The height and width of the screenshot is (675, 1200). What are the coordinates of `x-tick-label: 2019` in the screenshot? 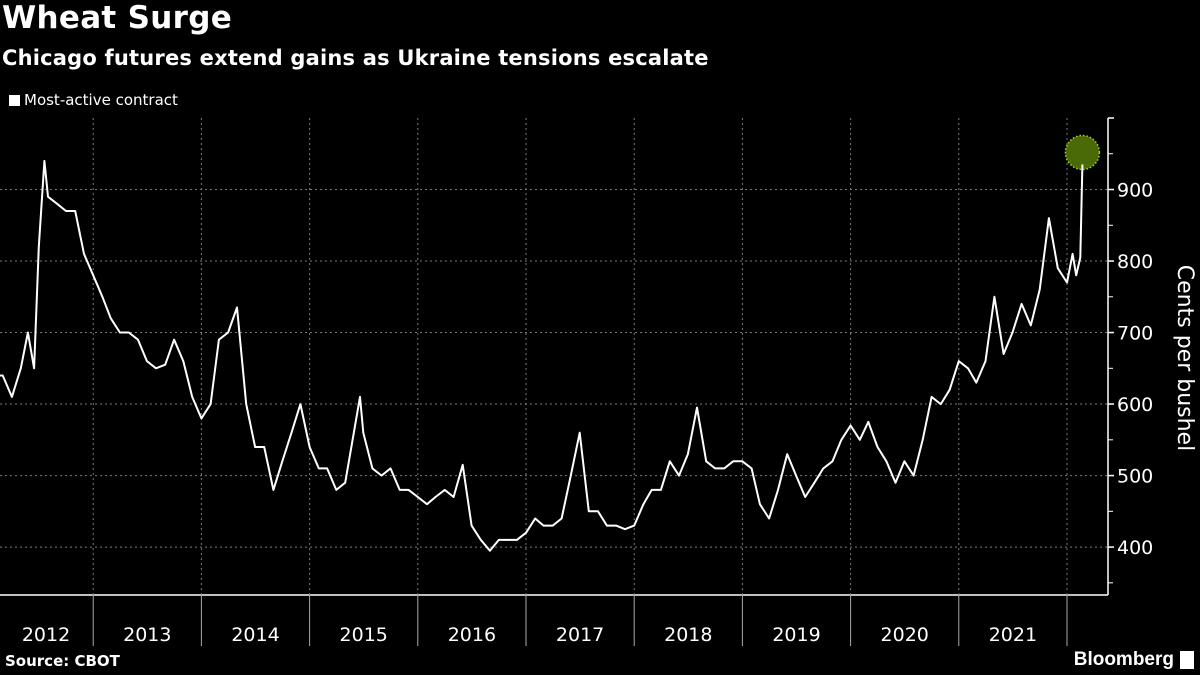 It's located at (796, 635).